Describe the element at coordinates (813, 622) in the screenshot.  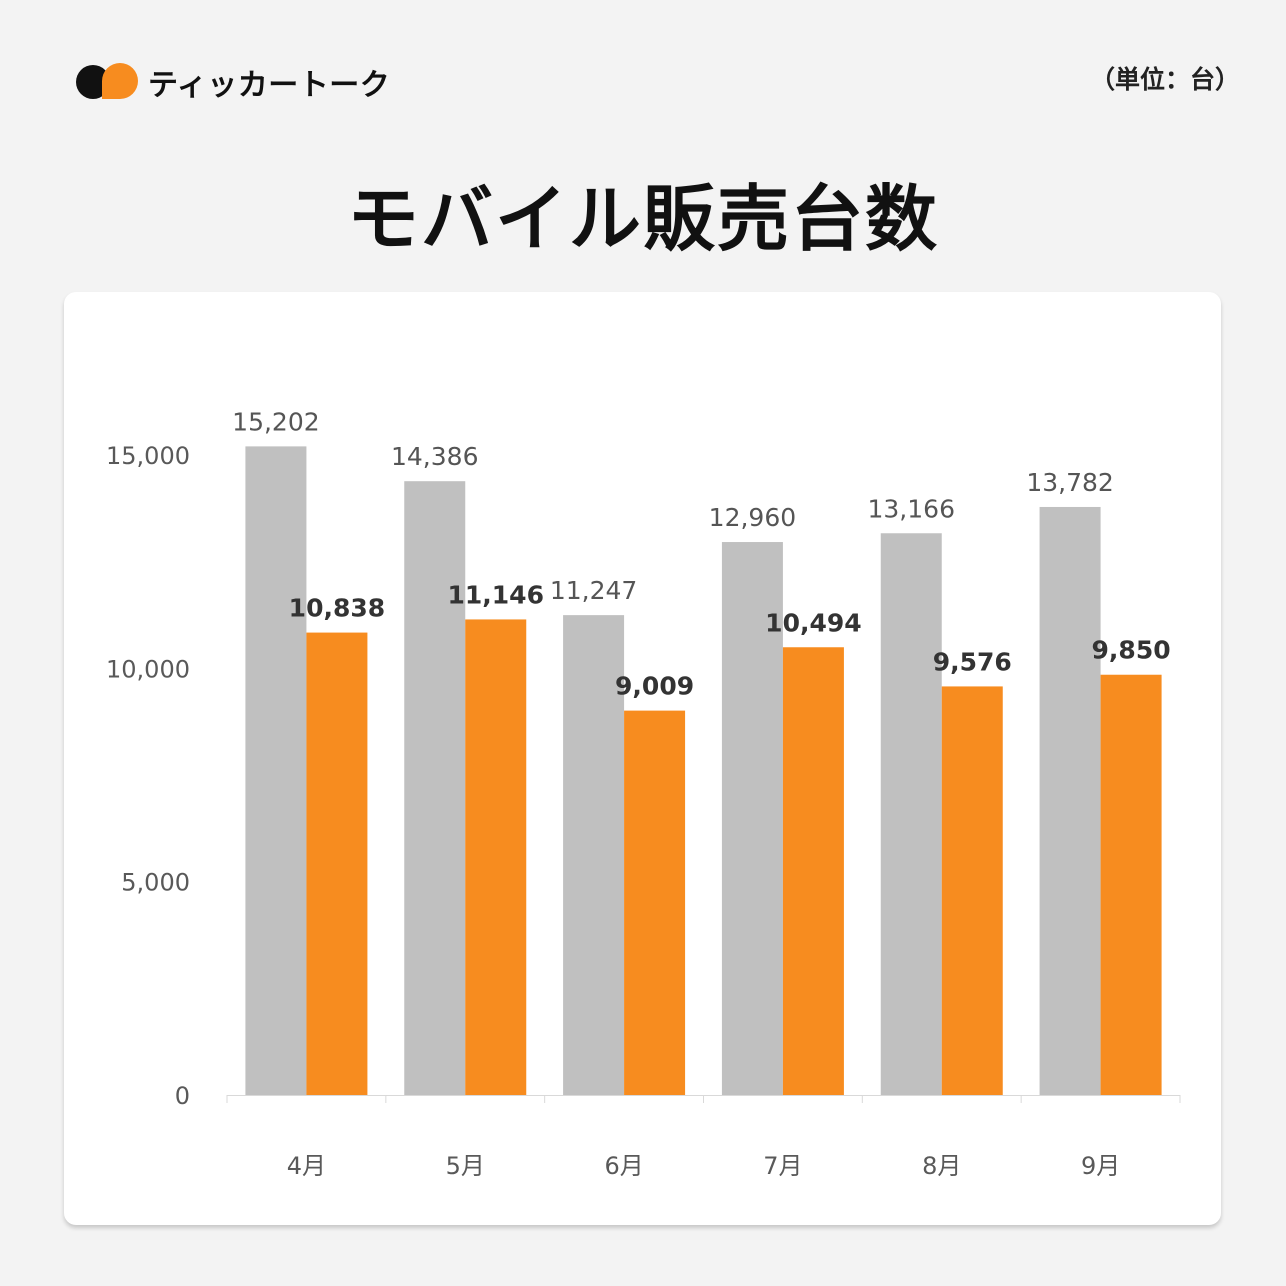
I see `data-label: 10,494` at that location.